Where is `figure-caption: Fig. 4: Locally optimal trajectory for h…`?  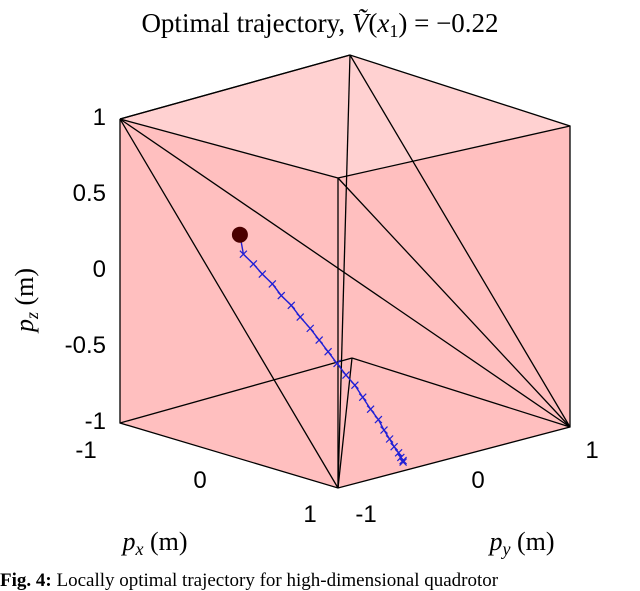
figure-caption: Fig. 4: Locally optimal trajectory for h… is located at coordinates (320, 580).